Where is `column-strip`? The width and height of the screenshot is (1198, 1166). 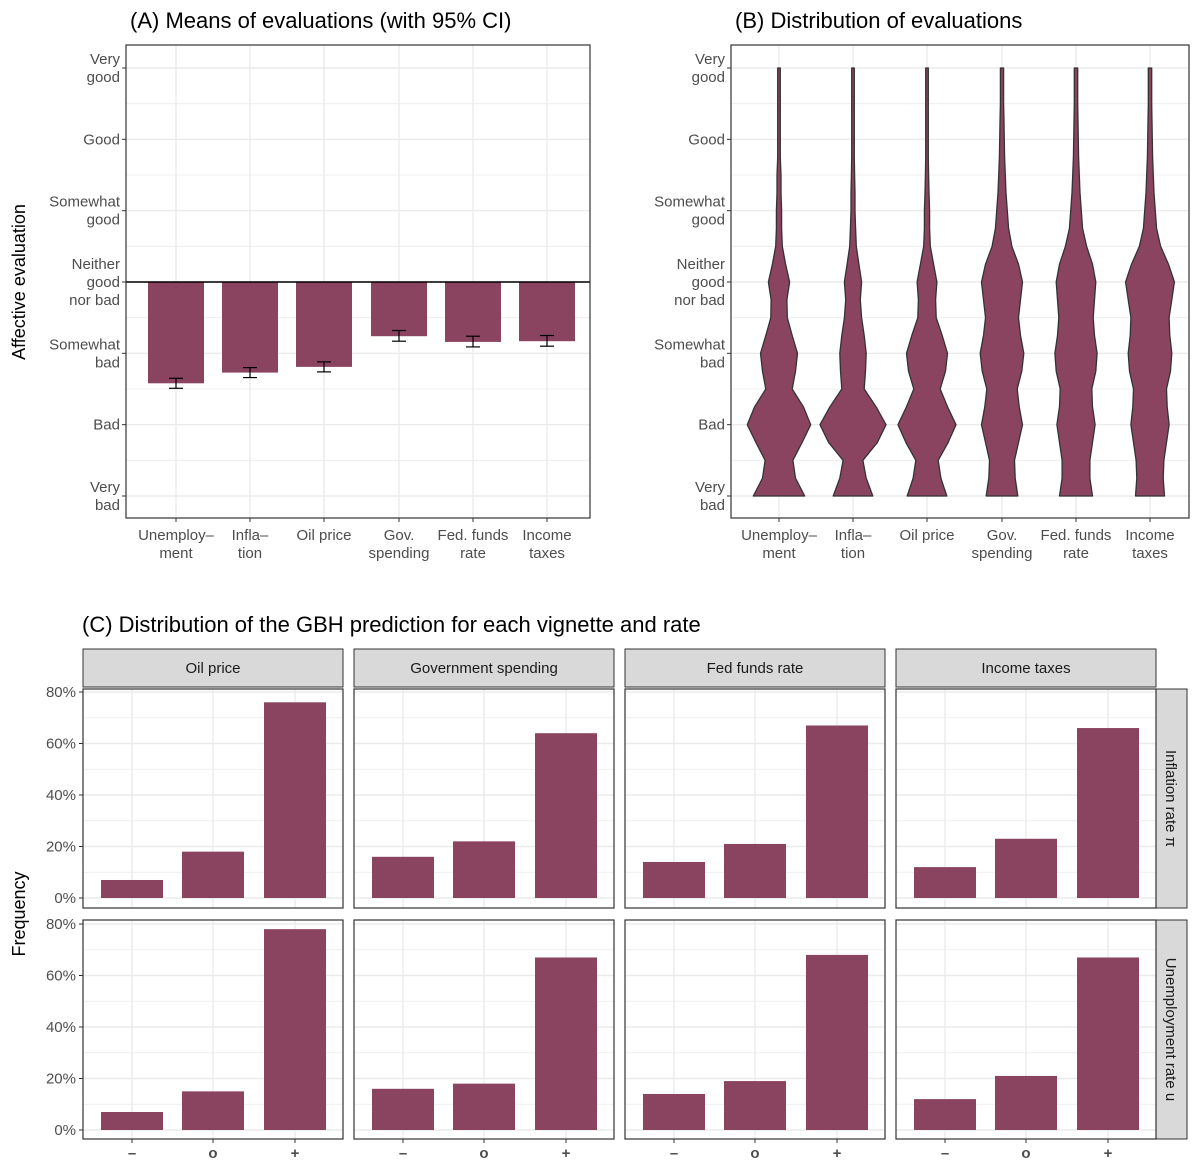 column-strip is located at coordinates (484, 668).